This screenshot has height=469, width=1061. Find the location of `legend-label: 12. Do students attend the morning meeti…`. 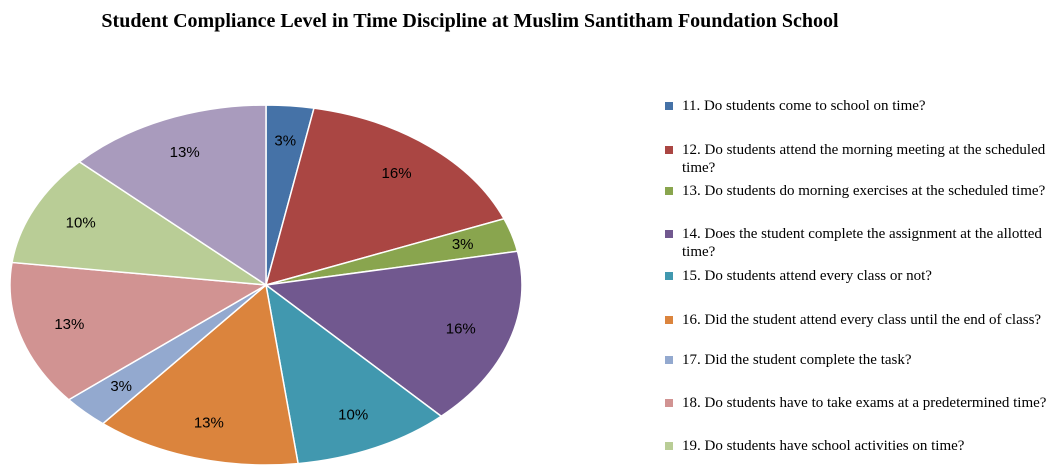

legend-label: 12. Do students attend the morning meeti… is located at coordinates (864, 159).